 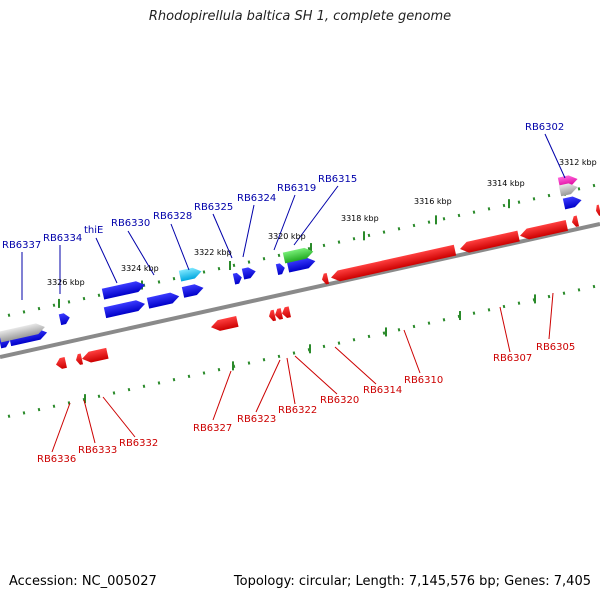 I want to click on accession-text: Accession: NC_005027, so click(x=83, y=581).